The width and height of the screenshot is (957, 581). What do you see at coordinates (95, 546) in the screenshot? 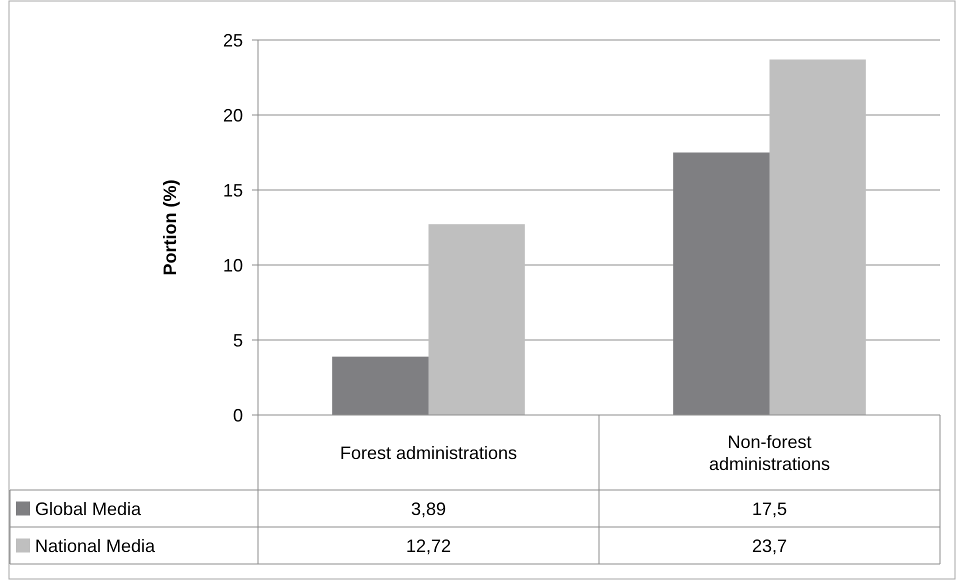
I see `legend-label: National Media` at bounding box center [95, 546].